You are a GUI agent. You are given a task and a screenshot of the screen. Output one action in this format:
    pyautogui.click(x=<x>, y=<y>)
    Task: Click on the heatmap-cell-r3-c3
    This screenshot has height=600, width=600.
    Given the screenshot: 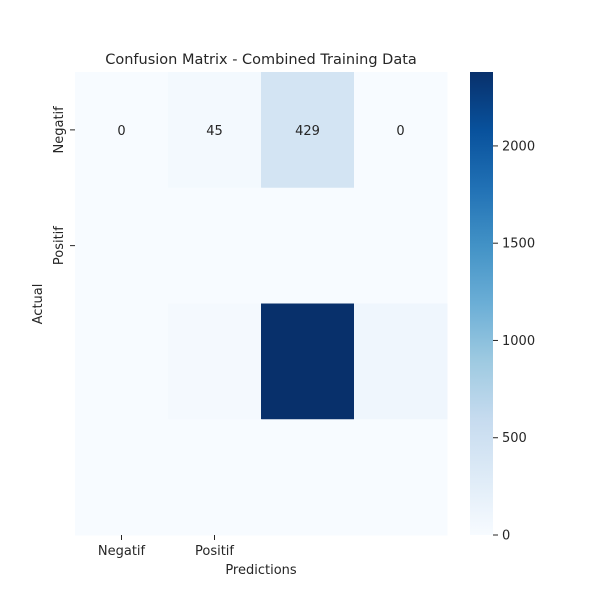 What is the action you would take?
    pyautogui.click(x=401, y=477)
    